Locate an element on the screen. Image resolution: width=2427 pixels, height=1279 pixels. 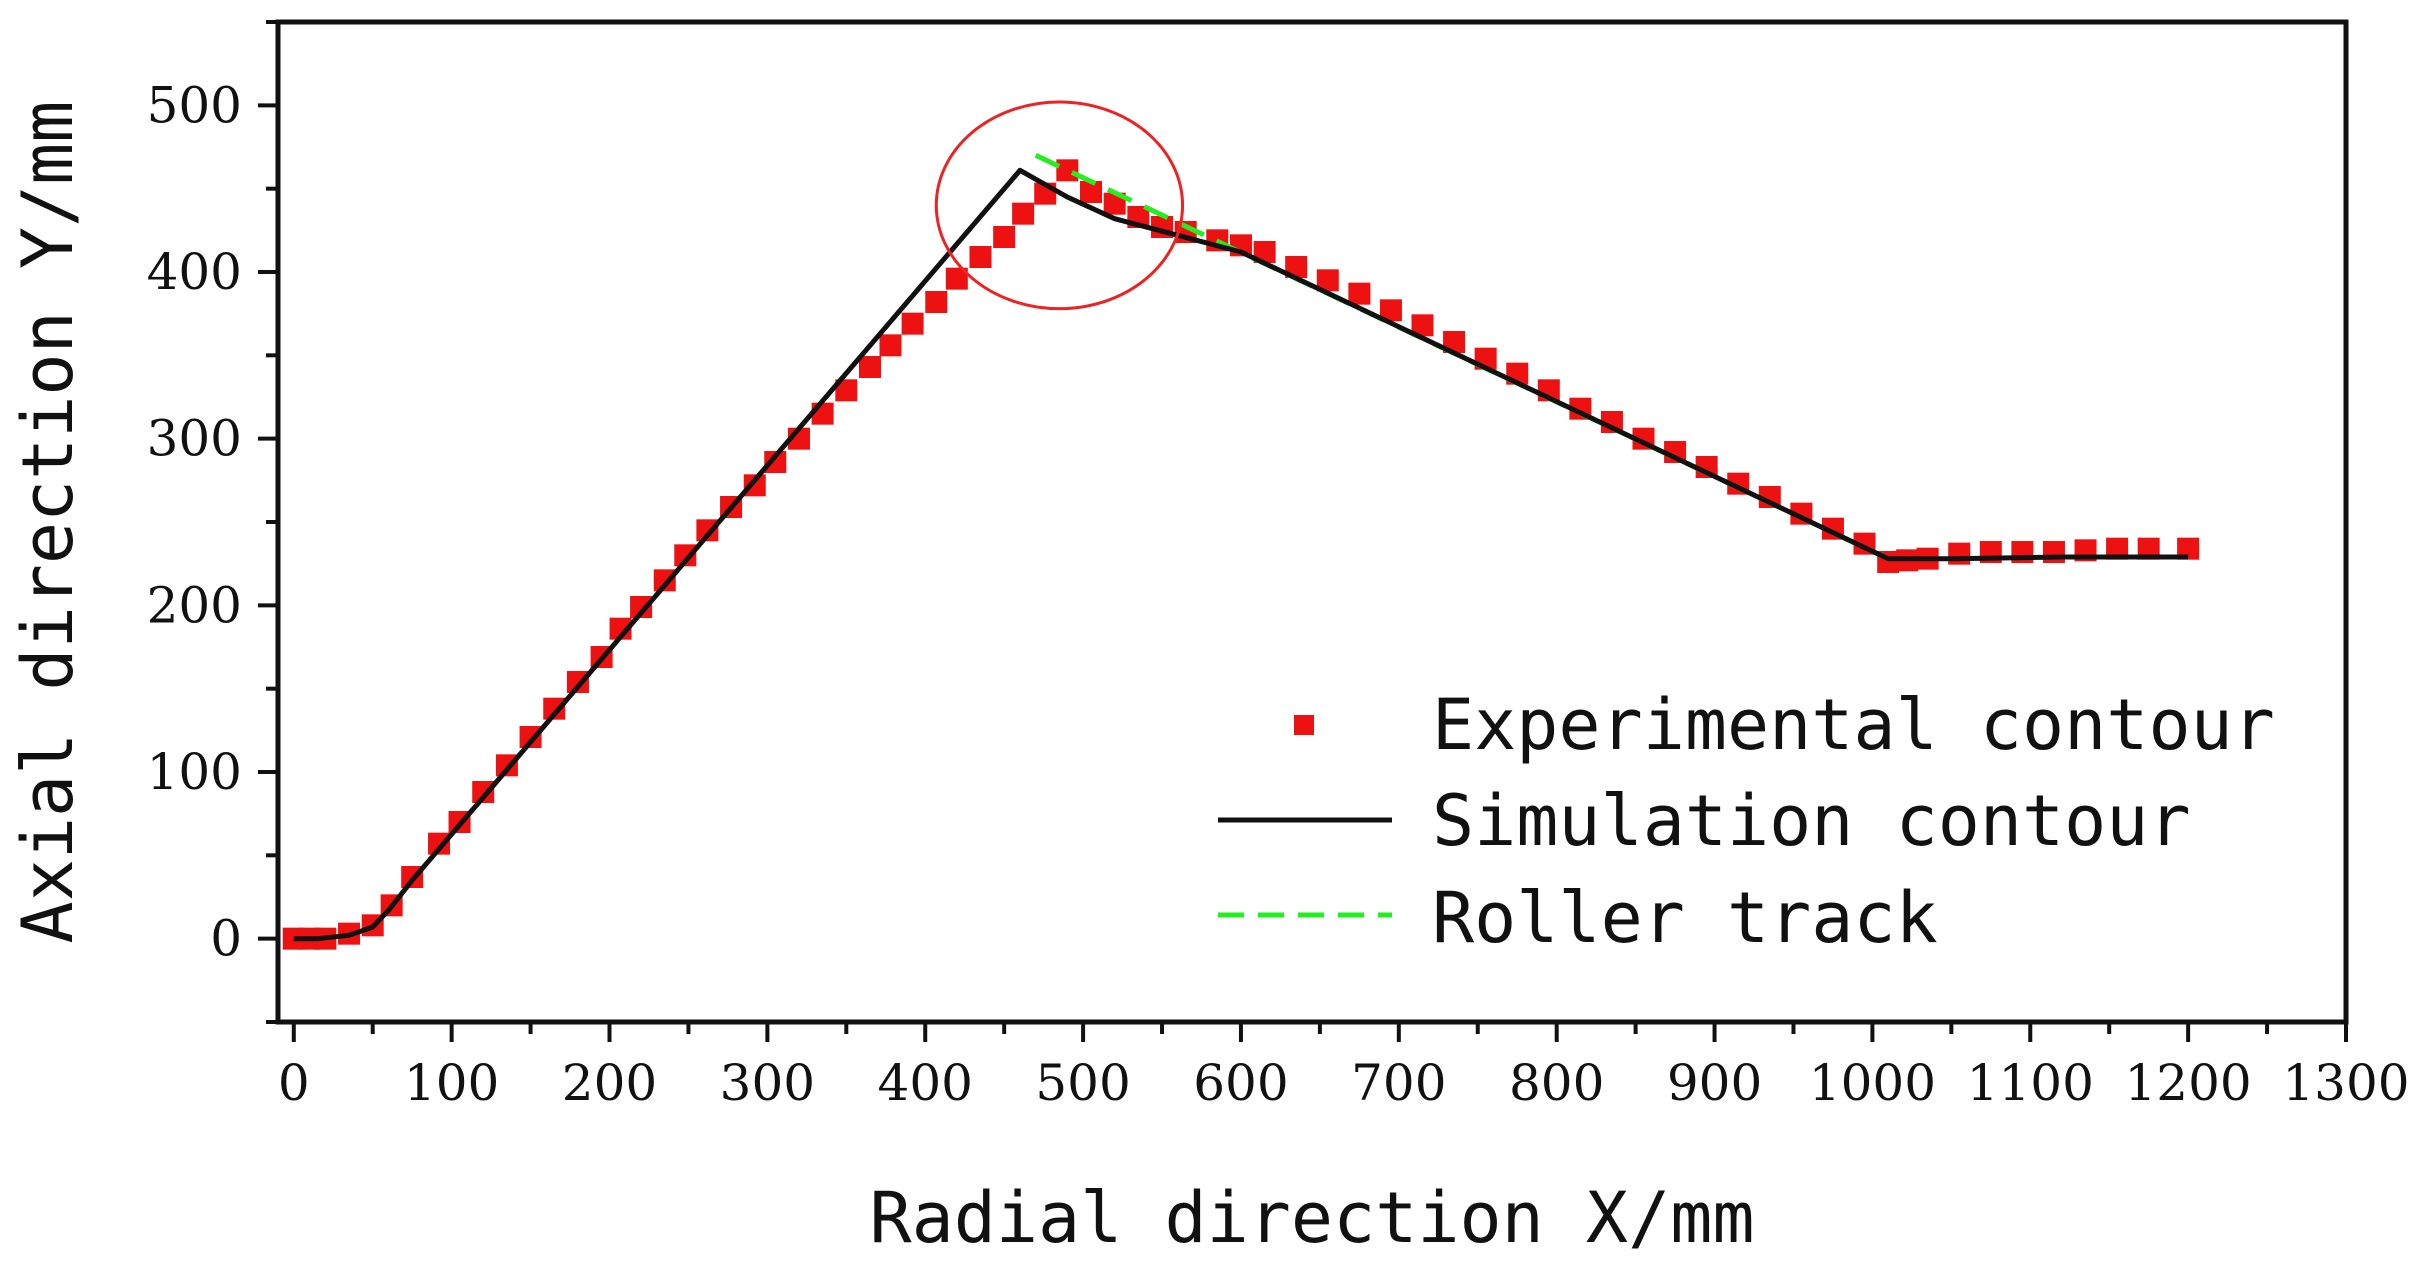
y-axis-title: Axial direction Y/mm is located at coordinates (48, 522).